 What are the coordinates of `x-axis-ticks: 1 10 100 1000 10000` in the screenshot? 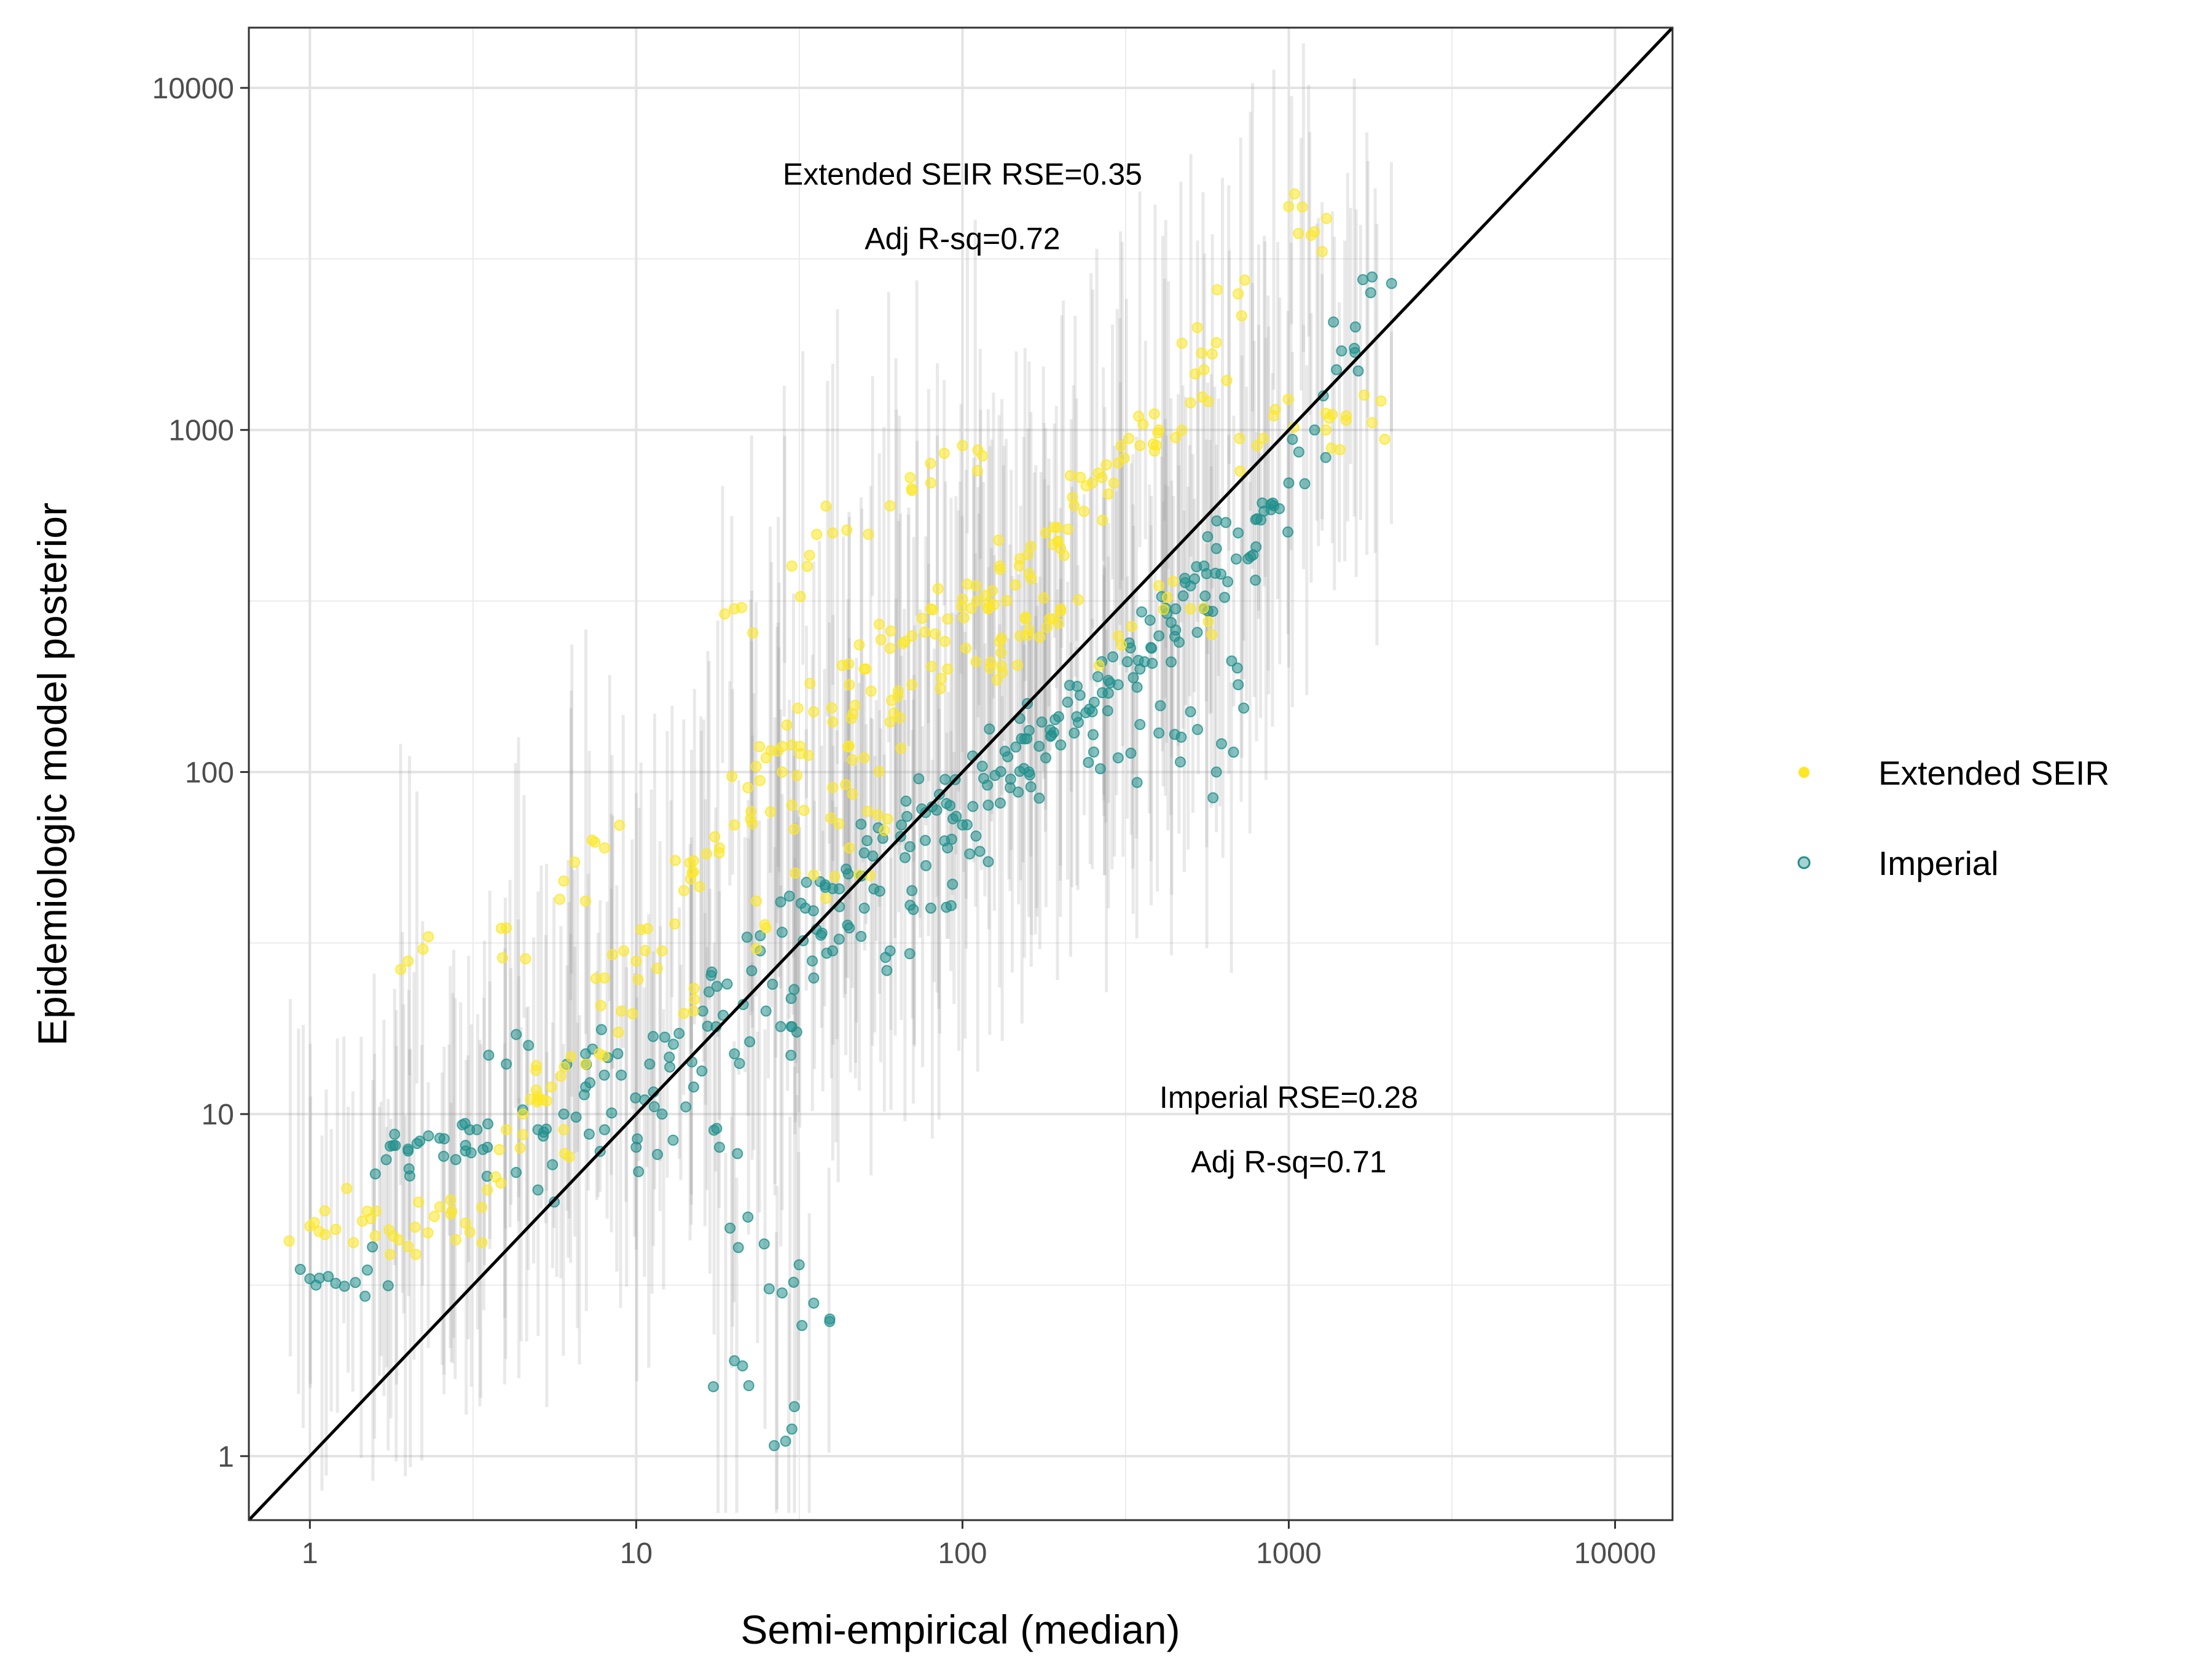 It's located at (979, 1545).